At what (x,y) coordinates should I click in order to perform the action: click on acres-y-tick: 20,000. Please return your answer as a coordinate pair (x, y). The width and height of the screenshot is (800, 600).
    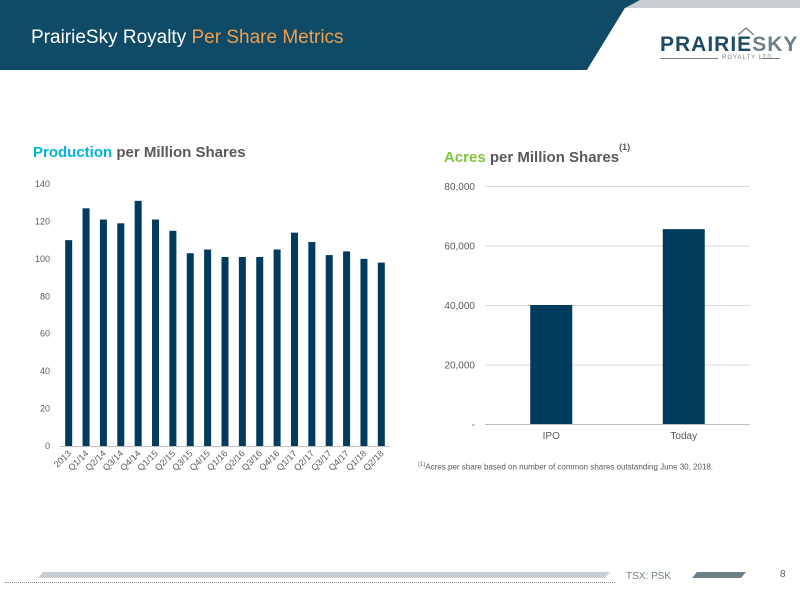
    Looking at the image, I should click on (459, 366).